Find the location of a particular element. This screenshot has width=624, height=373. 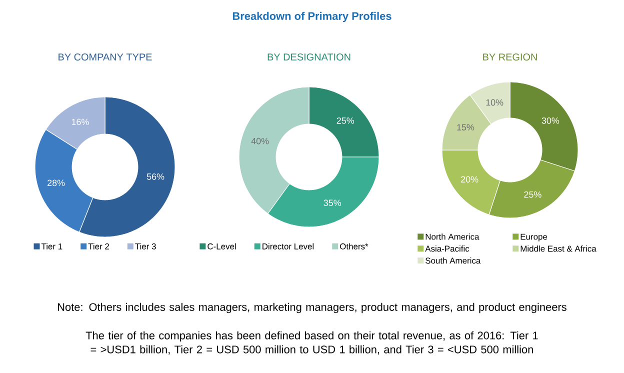

legend-label: Director Level is located at coordinates (288, 246).